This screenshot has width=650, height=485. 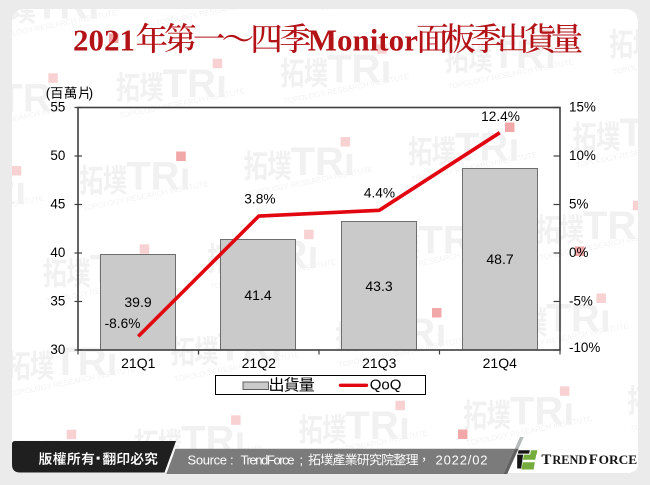 I want to click on svg-text: 21Q1, so click(x=138, y=363).